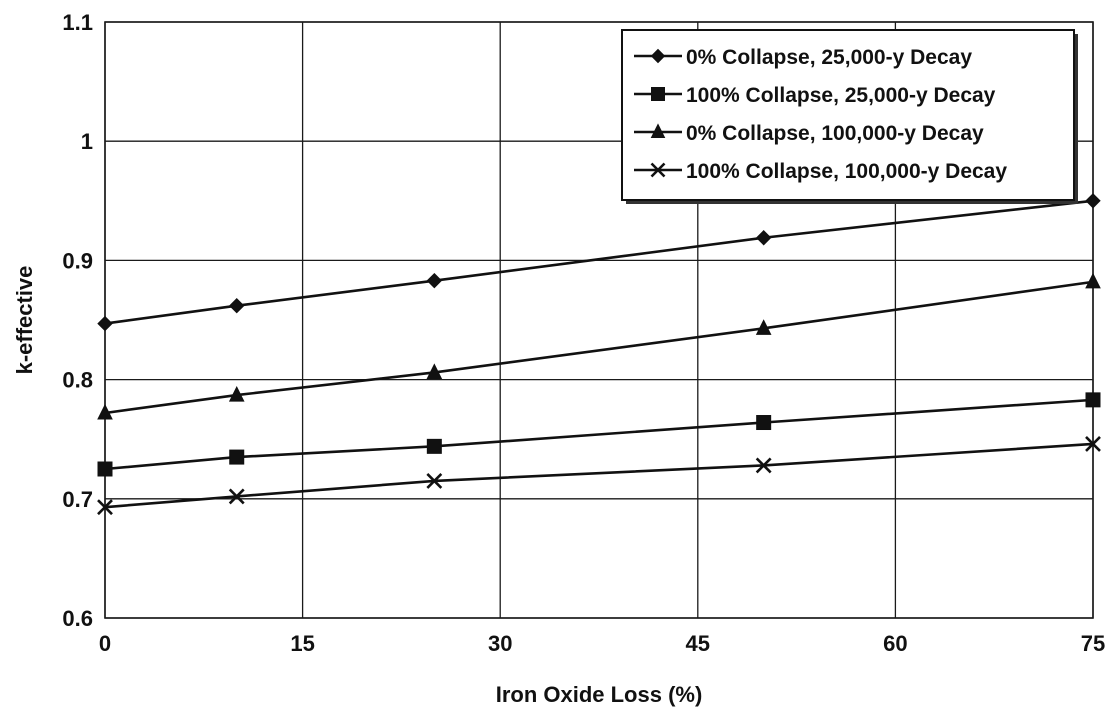 The height and width of the screenshot is (713, 1110). I want to click on legend-entry: 100% Collapse, 25,000-y Decay, so click(815, 95).